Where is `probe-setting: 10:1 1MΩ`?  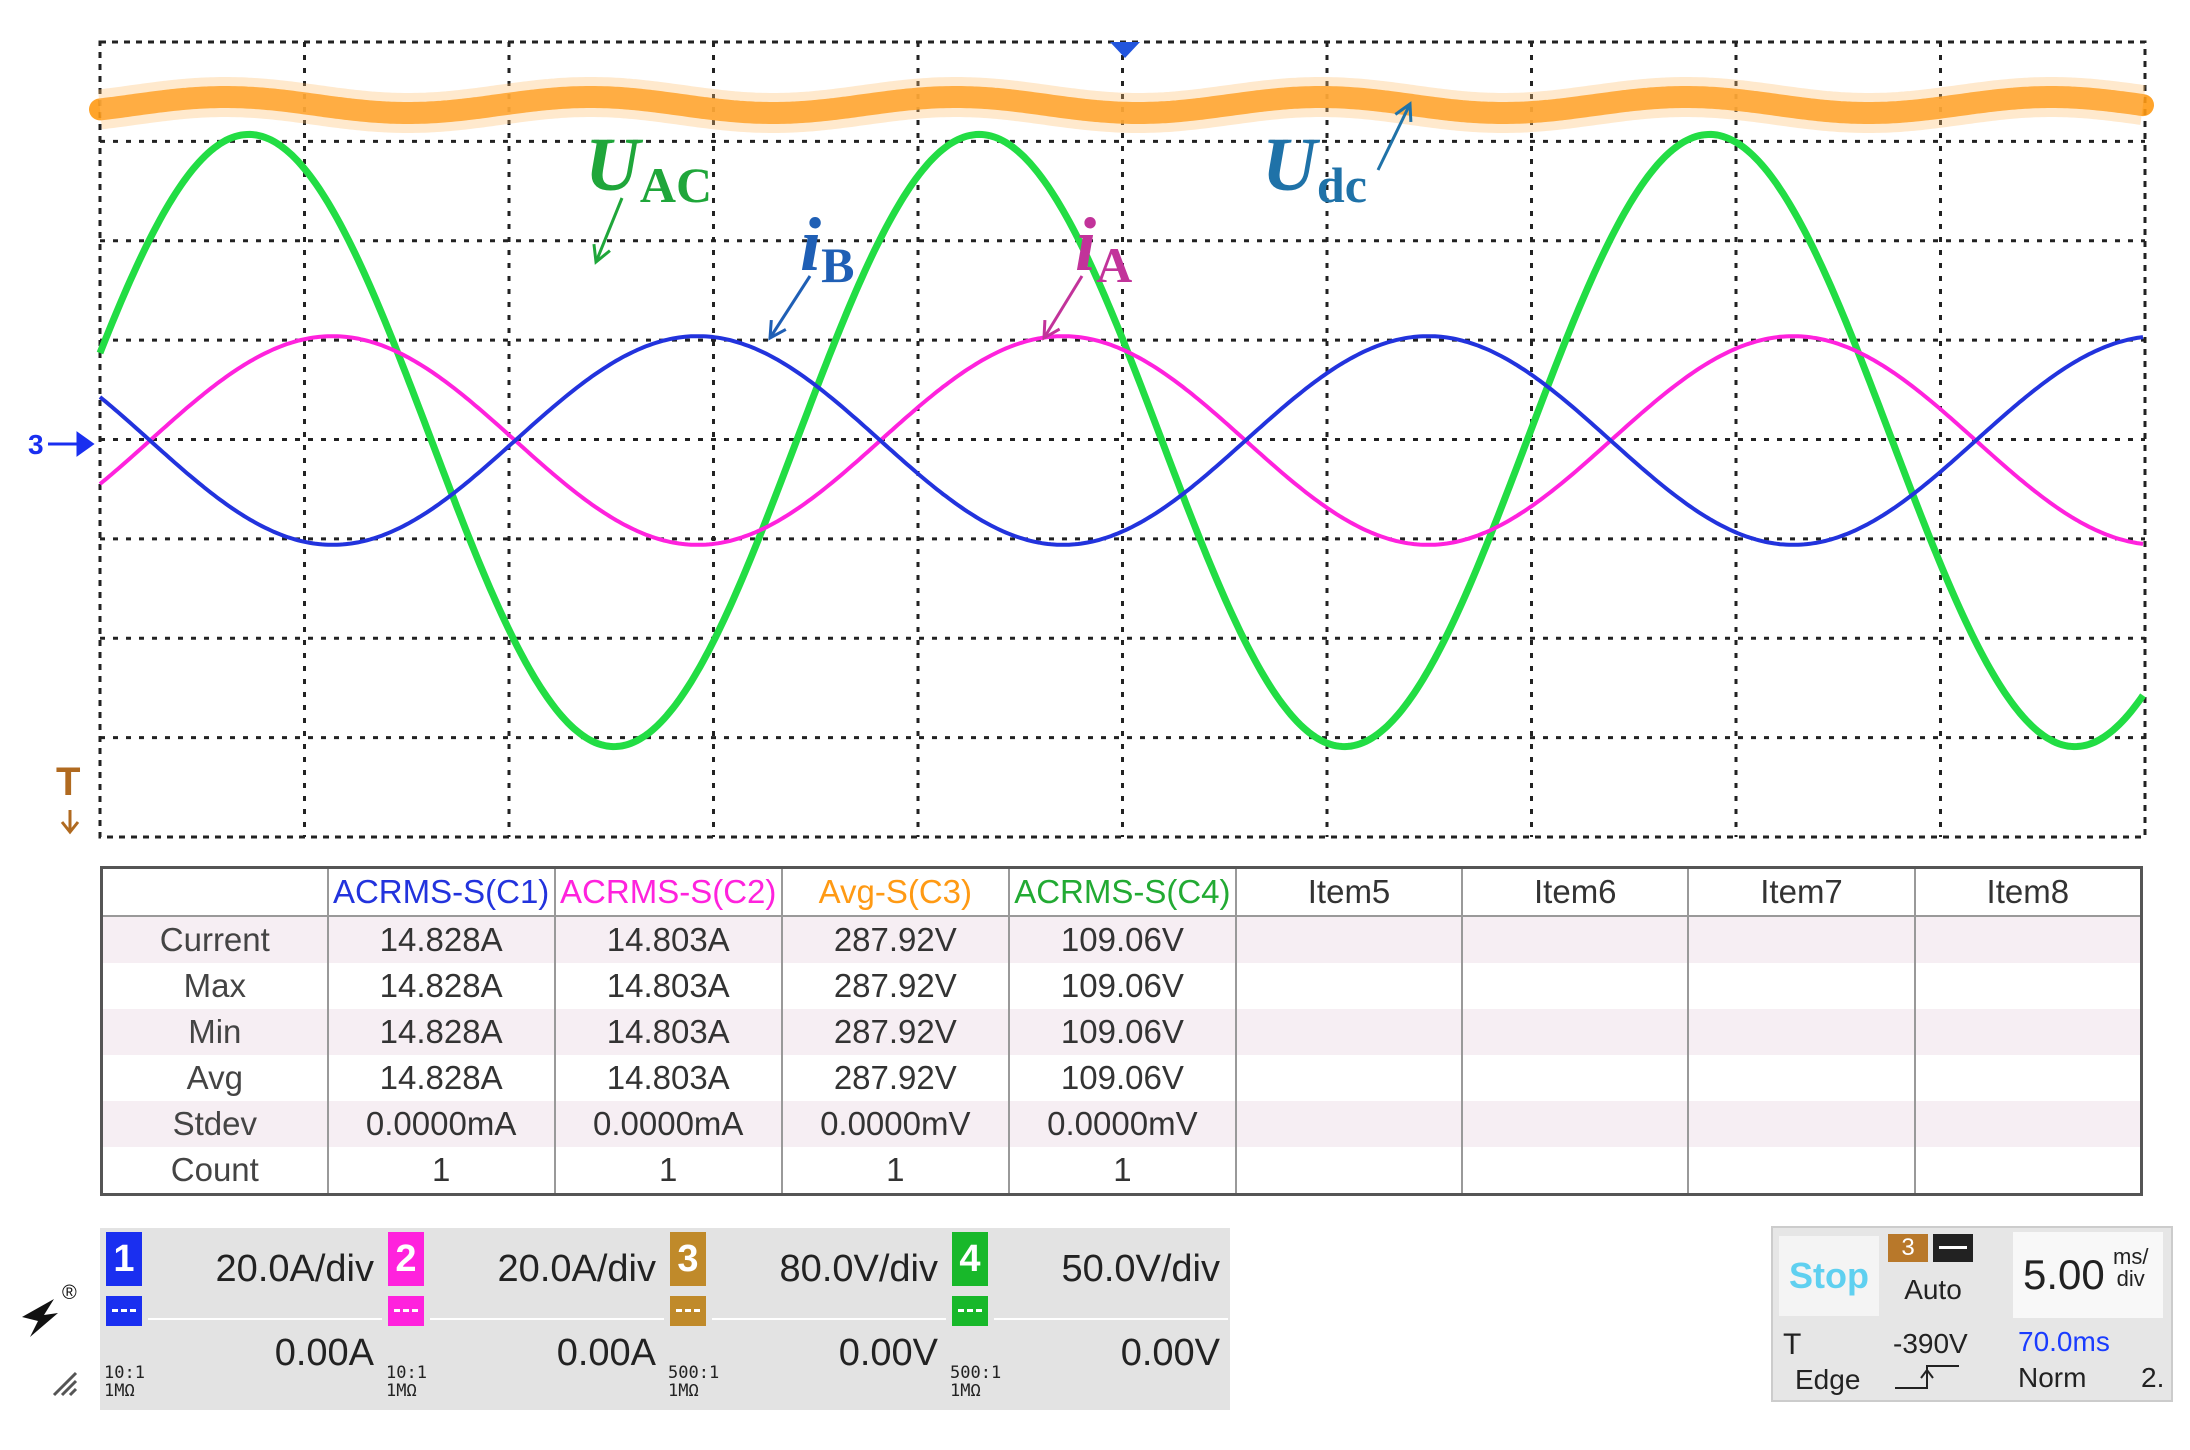
probe-setting: 10:1 1MΩ is located at coordinates (124, 1382).